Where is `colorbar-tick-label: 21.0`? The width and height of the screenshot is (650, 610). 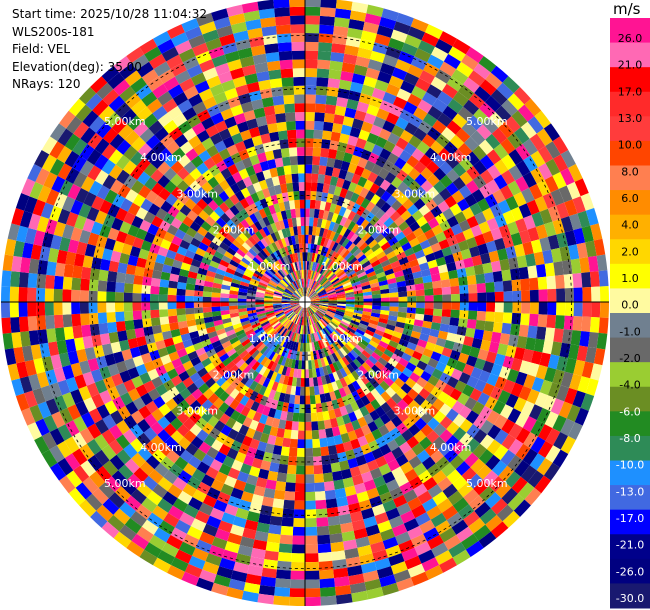
colorbar-tick-label: 21.0 is located at coordinates (630, 65).